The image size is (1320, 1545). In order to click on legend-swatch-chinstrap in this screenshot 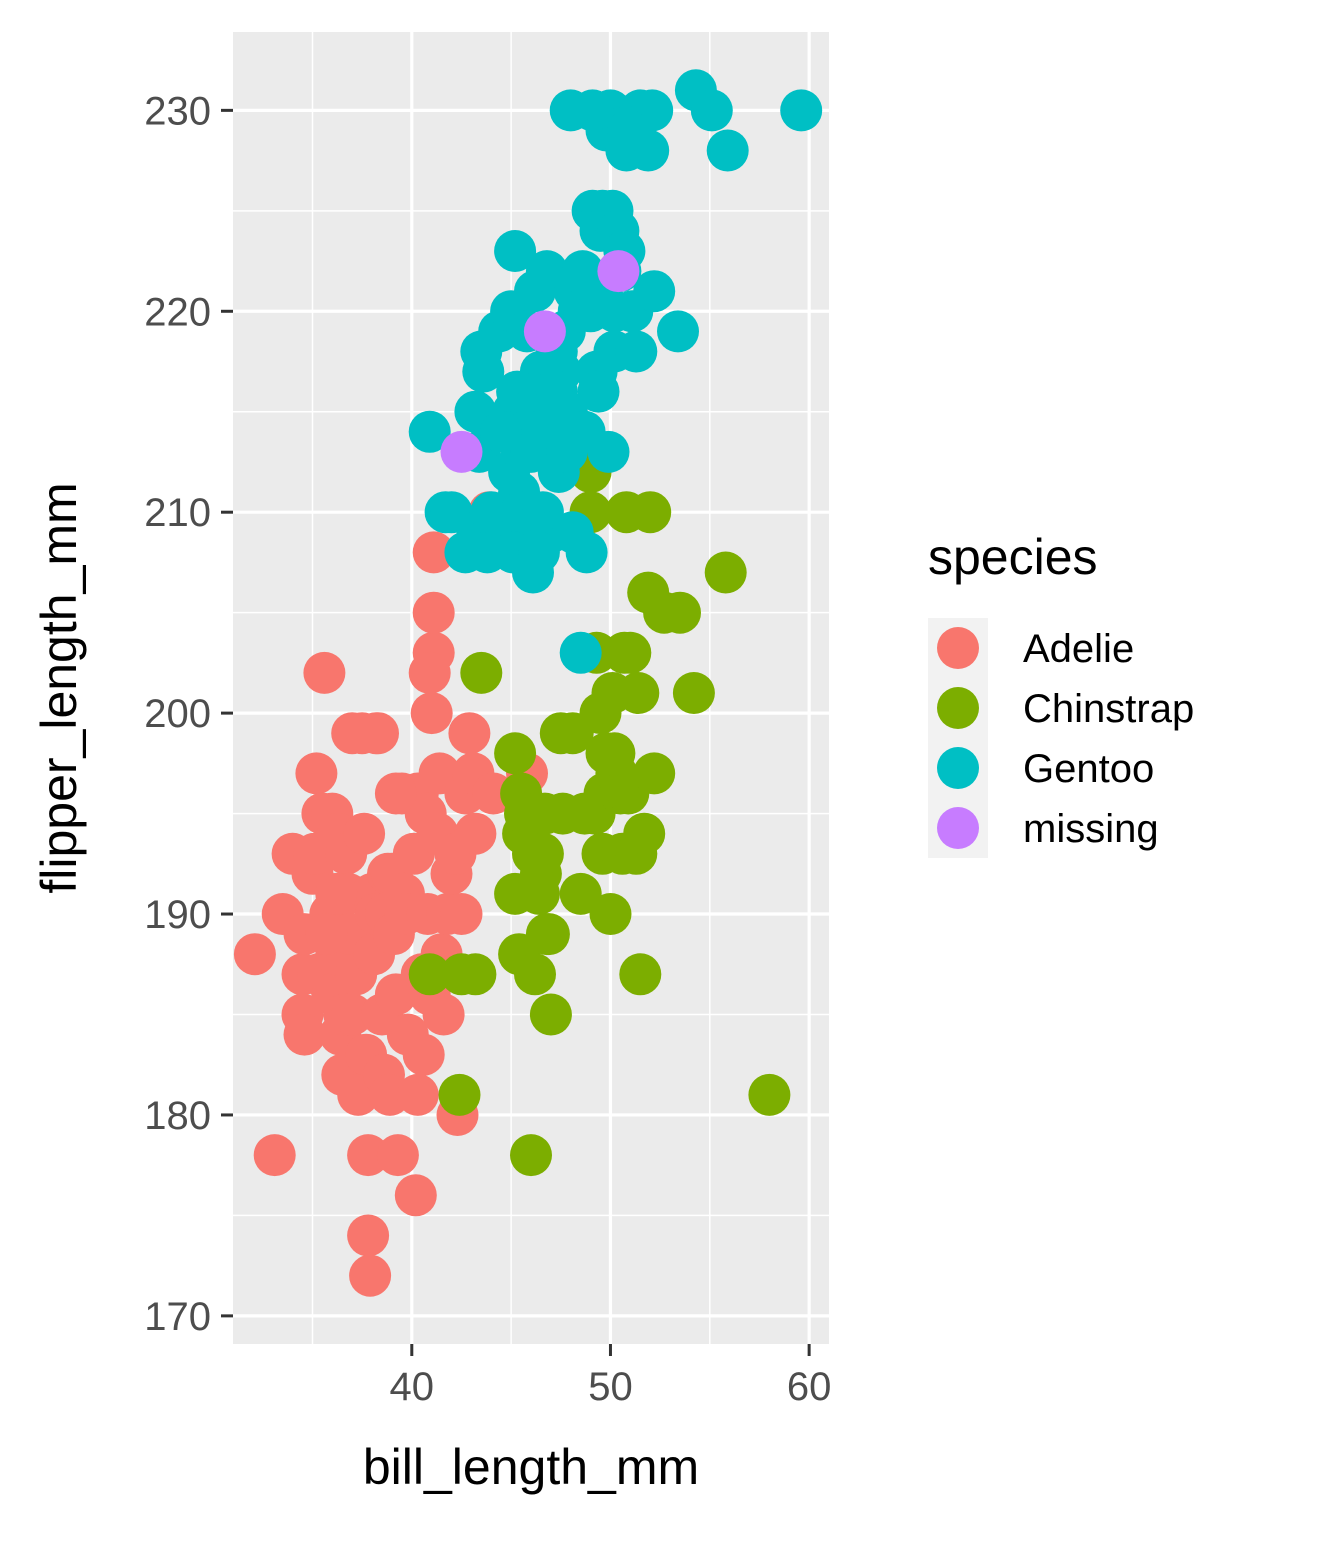, I will do `click(958, 708)`.